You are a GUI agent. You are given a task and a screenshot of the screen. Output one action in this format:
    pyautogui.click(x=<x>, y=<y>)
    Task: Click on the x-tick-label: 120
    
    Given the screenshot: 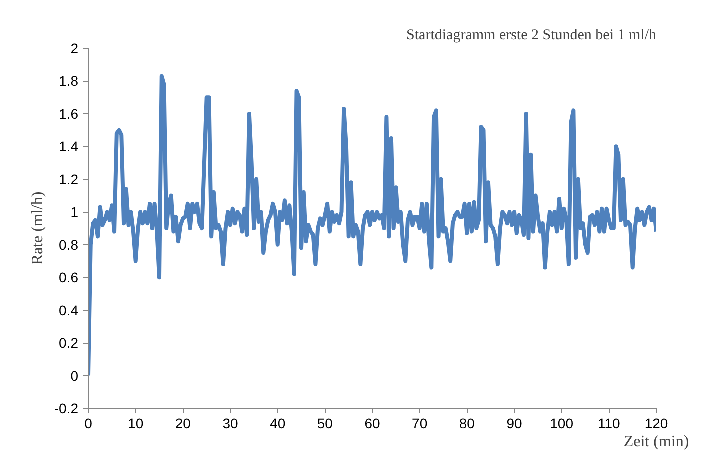 What is the action you would take?
    pyautogui.click(x=656, y=424)
    